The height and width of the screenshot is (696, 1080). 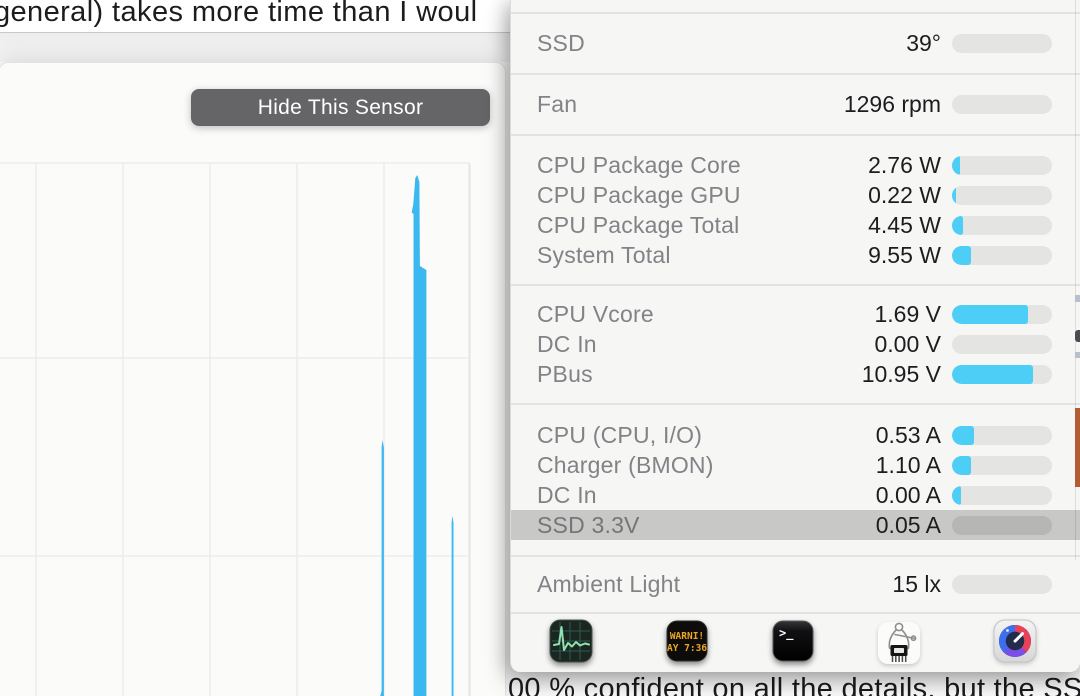 What do you see at coordinates (561, 43) in the screenshot?
I see `sensor-label: SSD` at bounding box center [561, 43].